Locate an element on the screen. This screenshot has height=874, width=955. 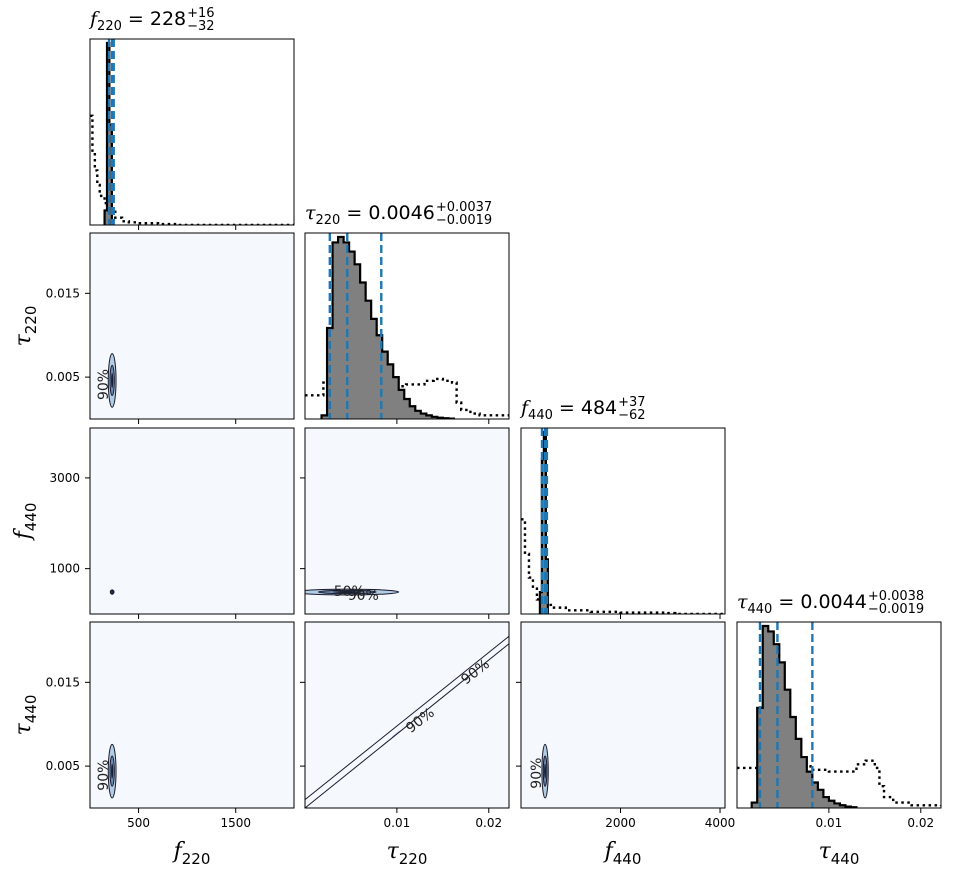
pair-panel-f440-tau440 is located at coordinates (545, 771).